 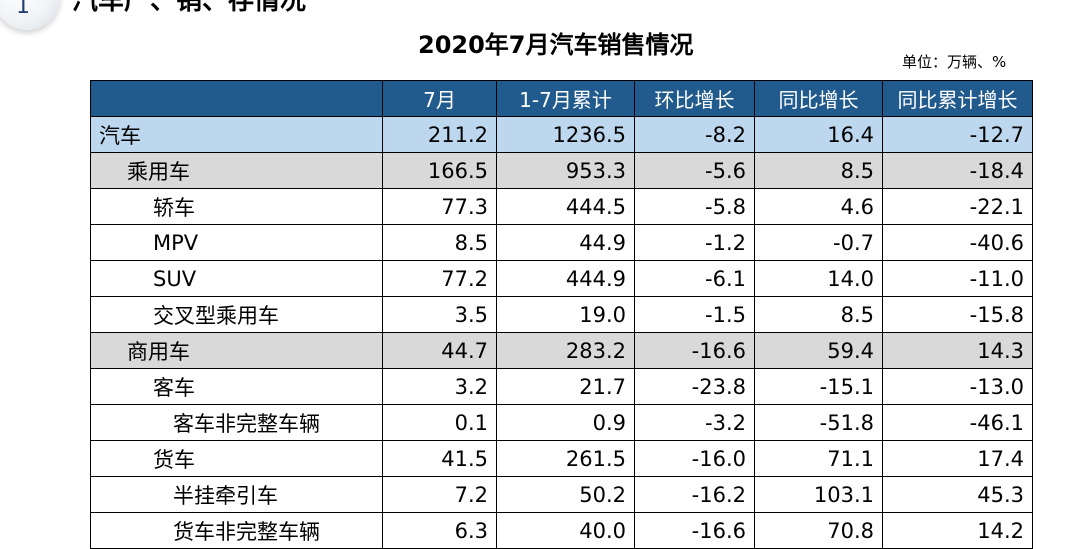 I want to click on row-value: 14.0, so click(x=818, y=278).